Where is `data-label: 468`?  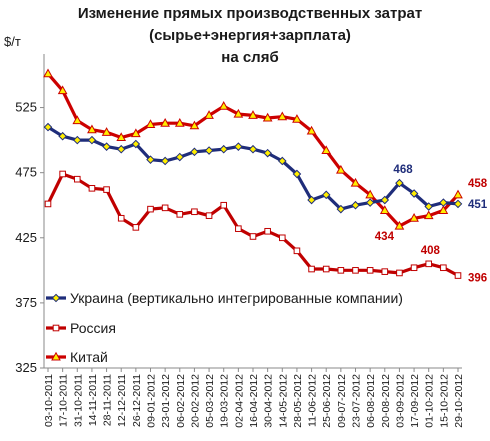 data-label: 468 is located at coordinates (403, 170).